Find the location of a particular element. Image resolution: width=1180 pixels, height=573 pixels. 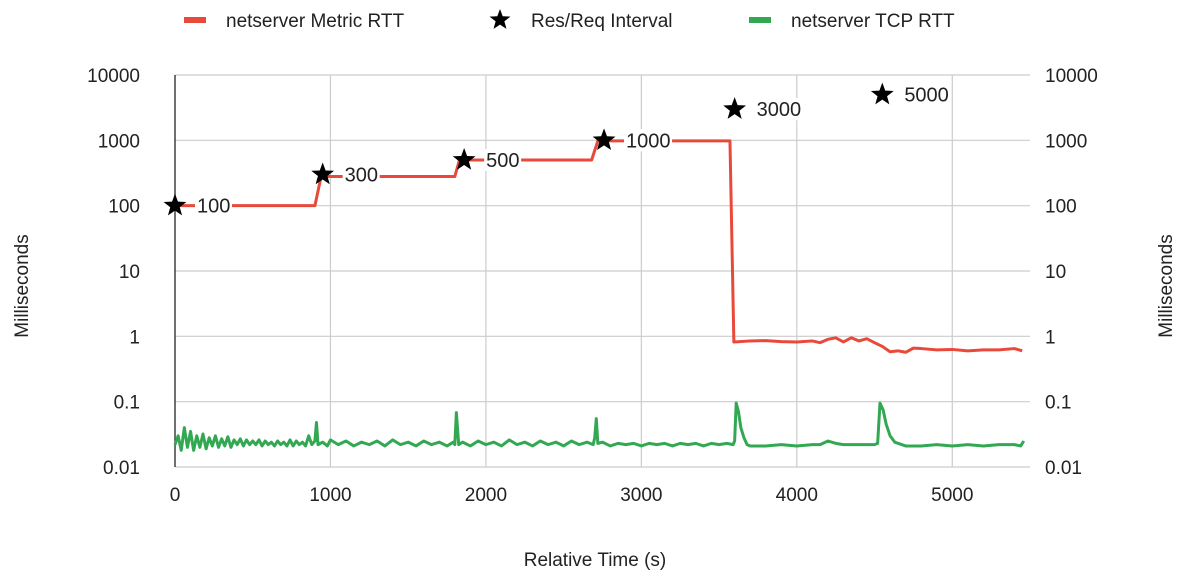

x-tick-label: 3000 is located at coordinates (641, 495).